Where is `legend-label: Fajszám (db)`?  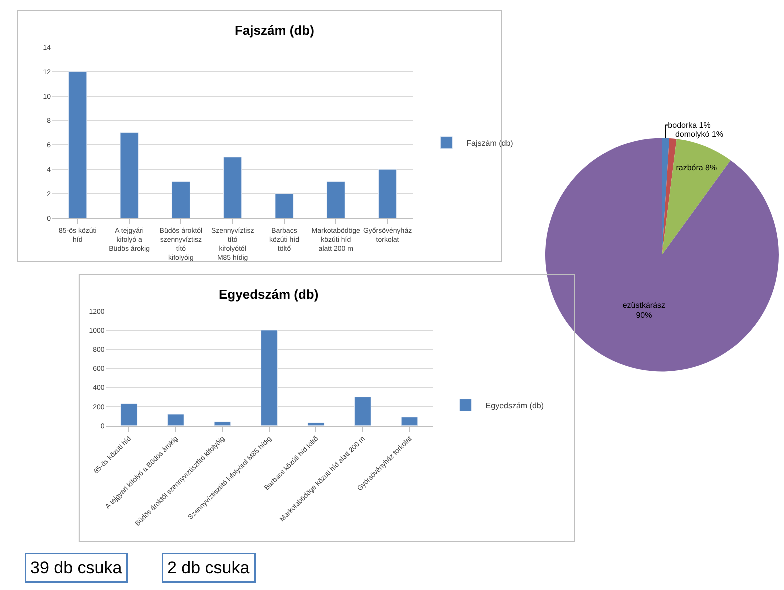 legend-label: Fajszám (db) is located at coordinates (490, 143).